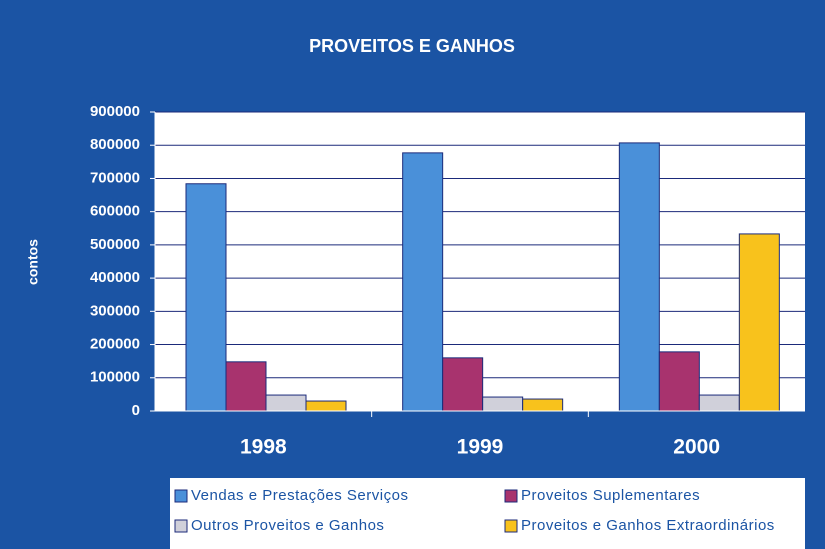 This screenshot has height=549, width=825. I want to click on x-tick-label: 1999, so click(480, 447).